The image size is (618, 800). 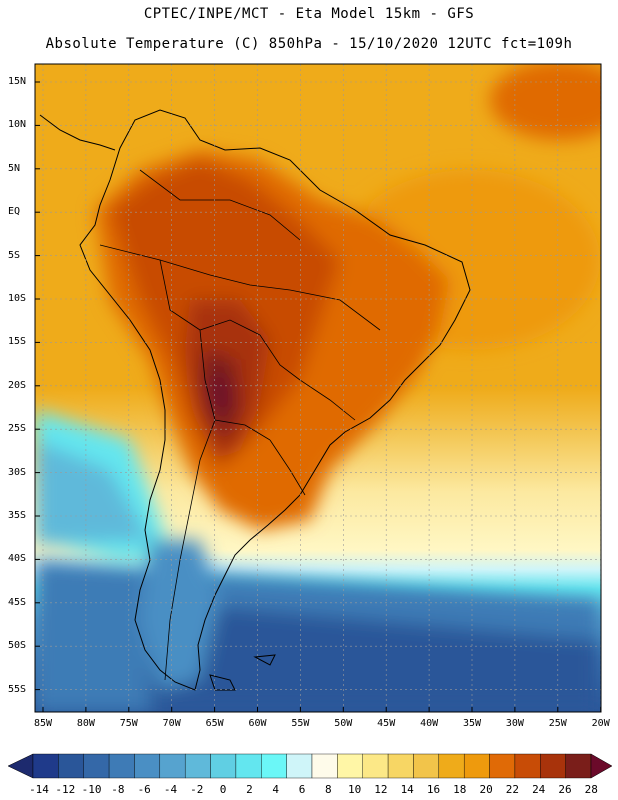 What do you see at coordinates (171, 723) in the screenshot?
I see `longitude-label: 70W` at bounding box center [171, 723].